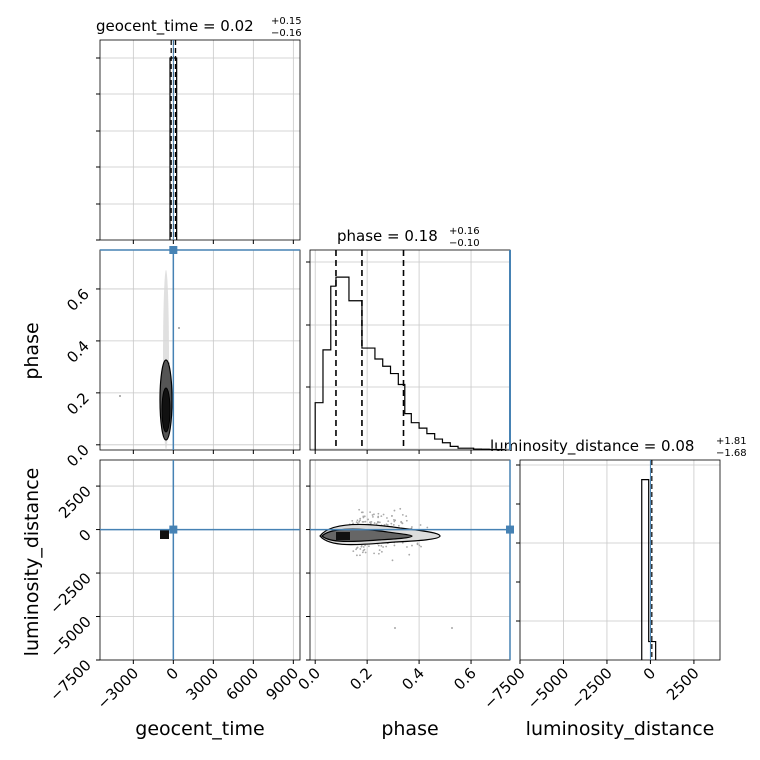 Image resolution: width=760 pixels, height=760 pixels. I want to click on xtick-label-distance-0: −7500, so click(504, 688).